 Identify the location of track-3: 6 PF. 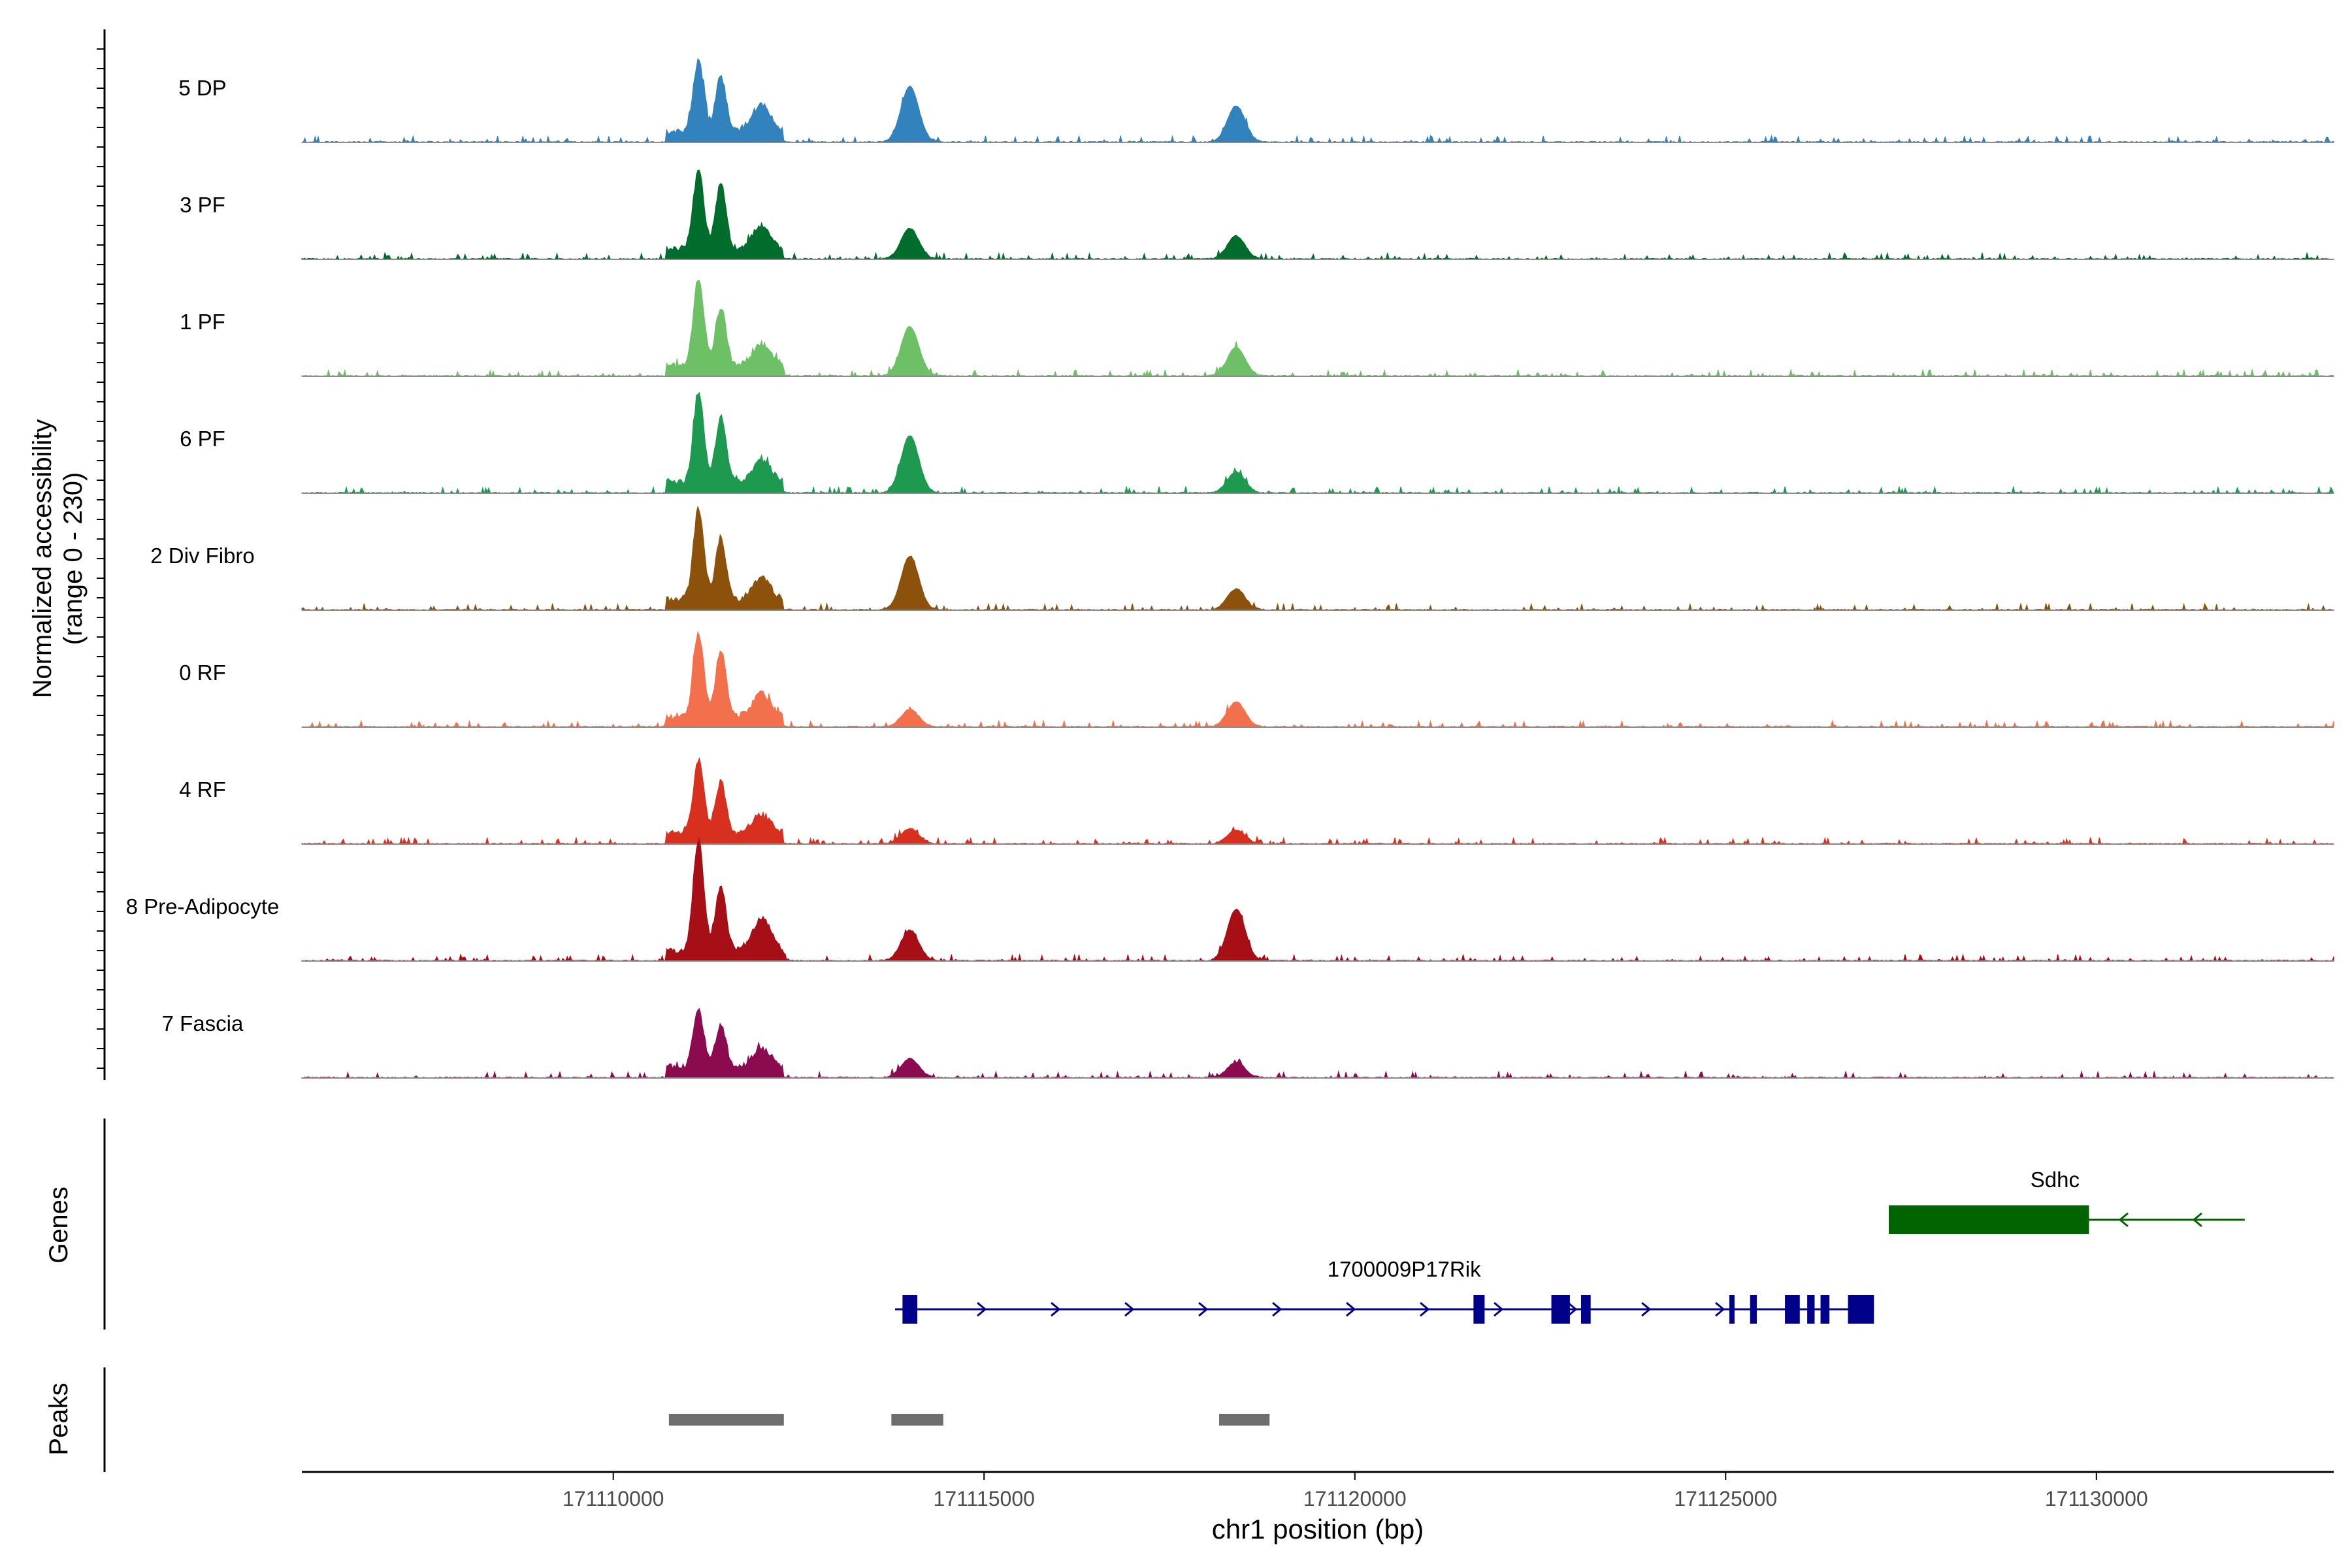
(1257, 443).